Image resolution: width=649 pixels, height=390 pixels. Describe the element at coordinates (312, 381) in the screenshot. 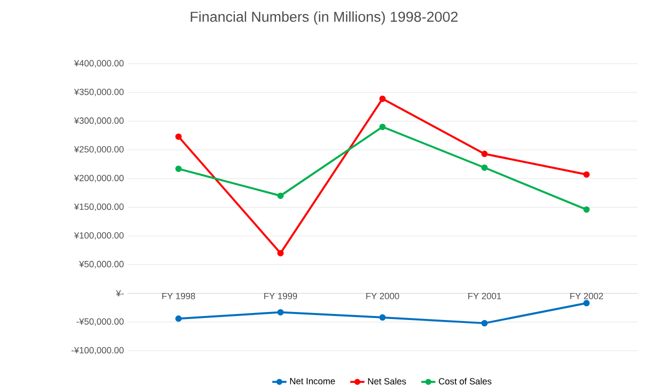

I see `legend-label: Net Income` at that location.